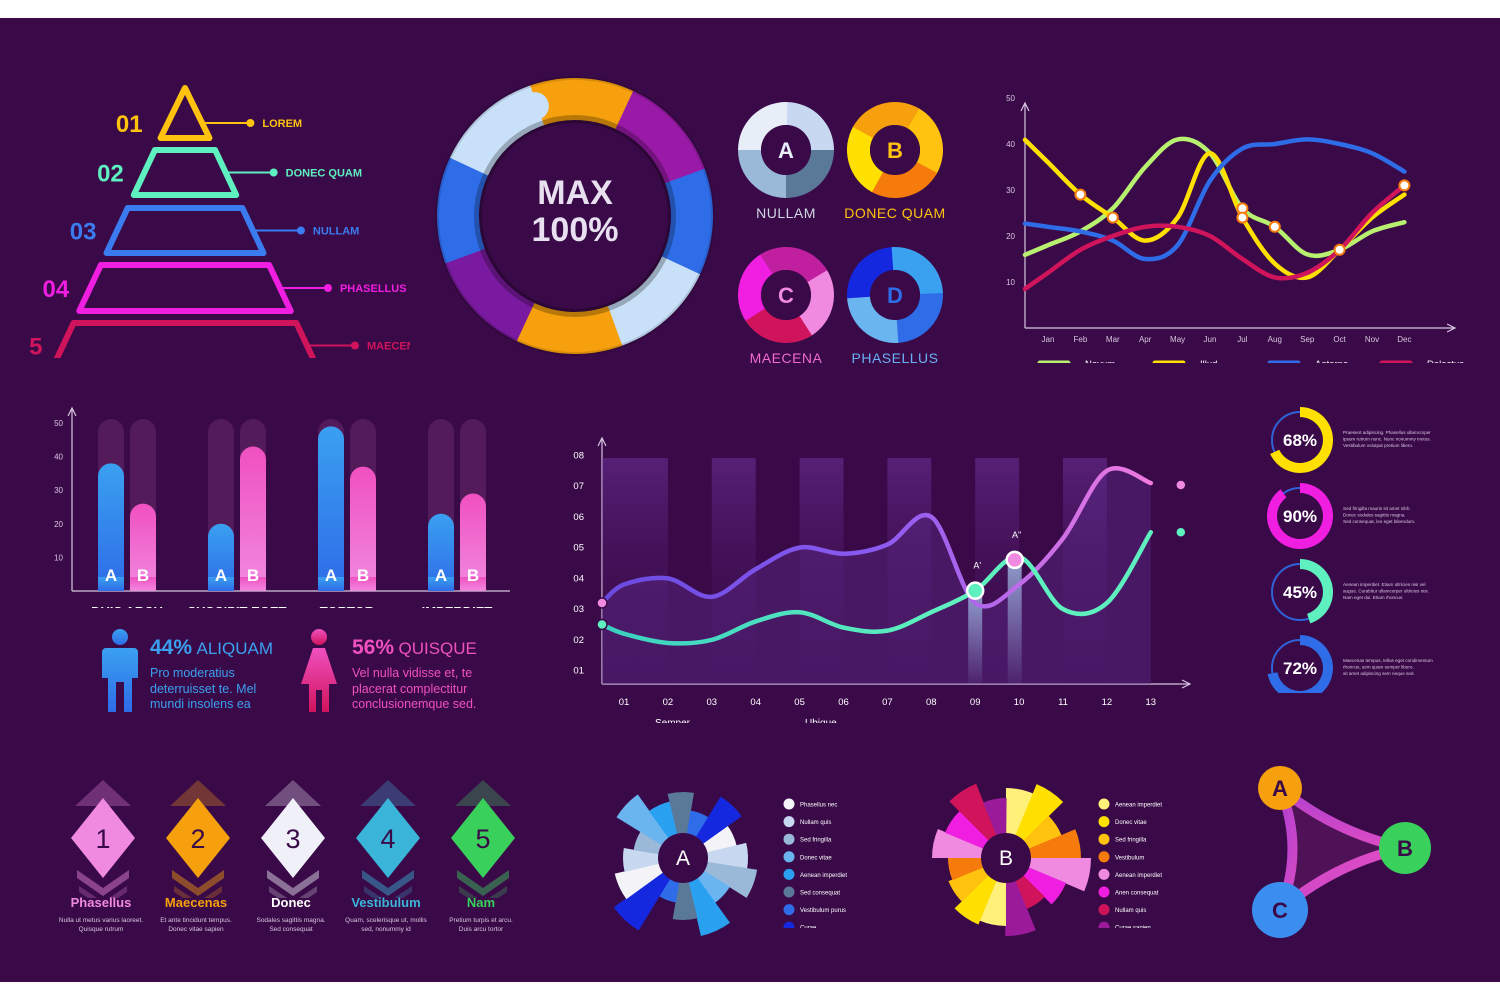 This screenshot has height=1000, width=1500. I want to click on x-tick-label: 05, so click(799, 702).